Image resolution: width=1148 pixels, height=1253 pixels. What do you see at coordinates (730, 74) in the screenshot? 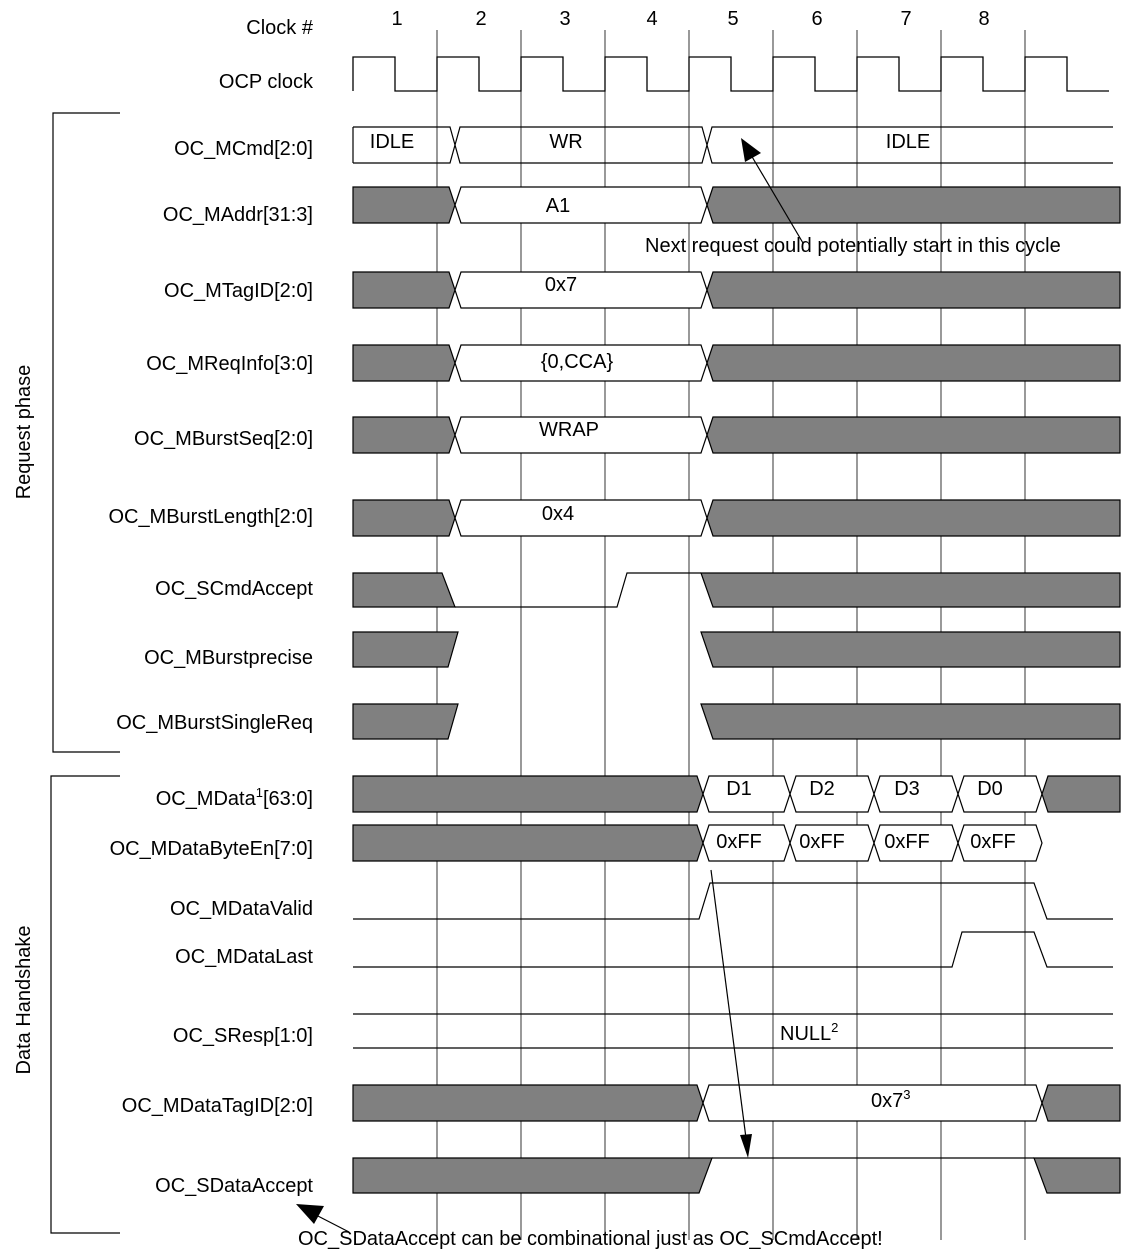
I see `ocp-clock-waveform` at bounding box center [730, 74].